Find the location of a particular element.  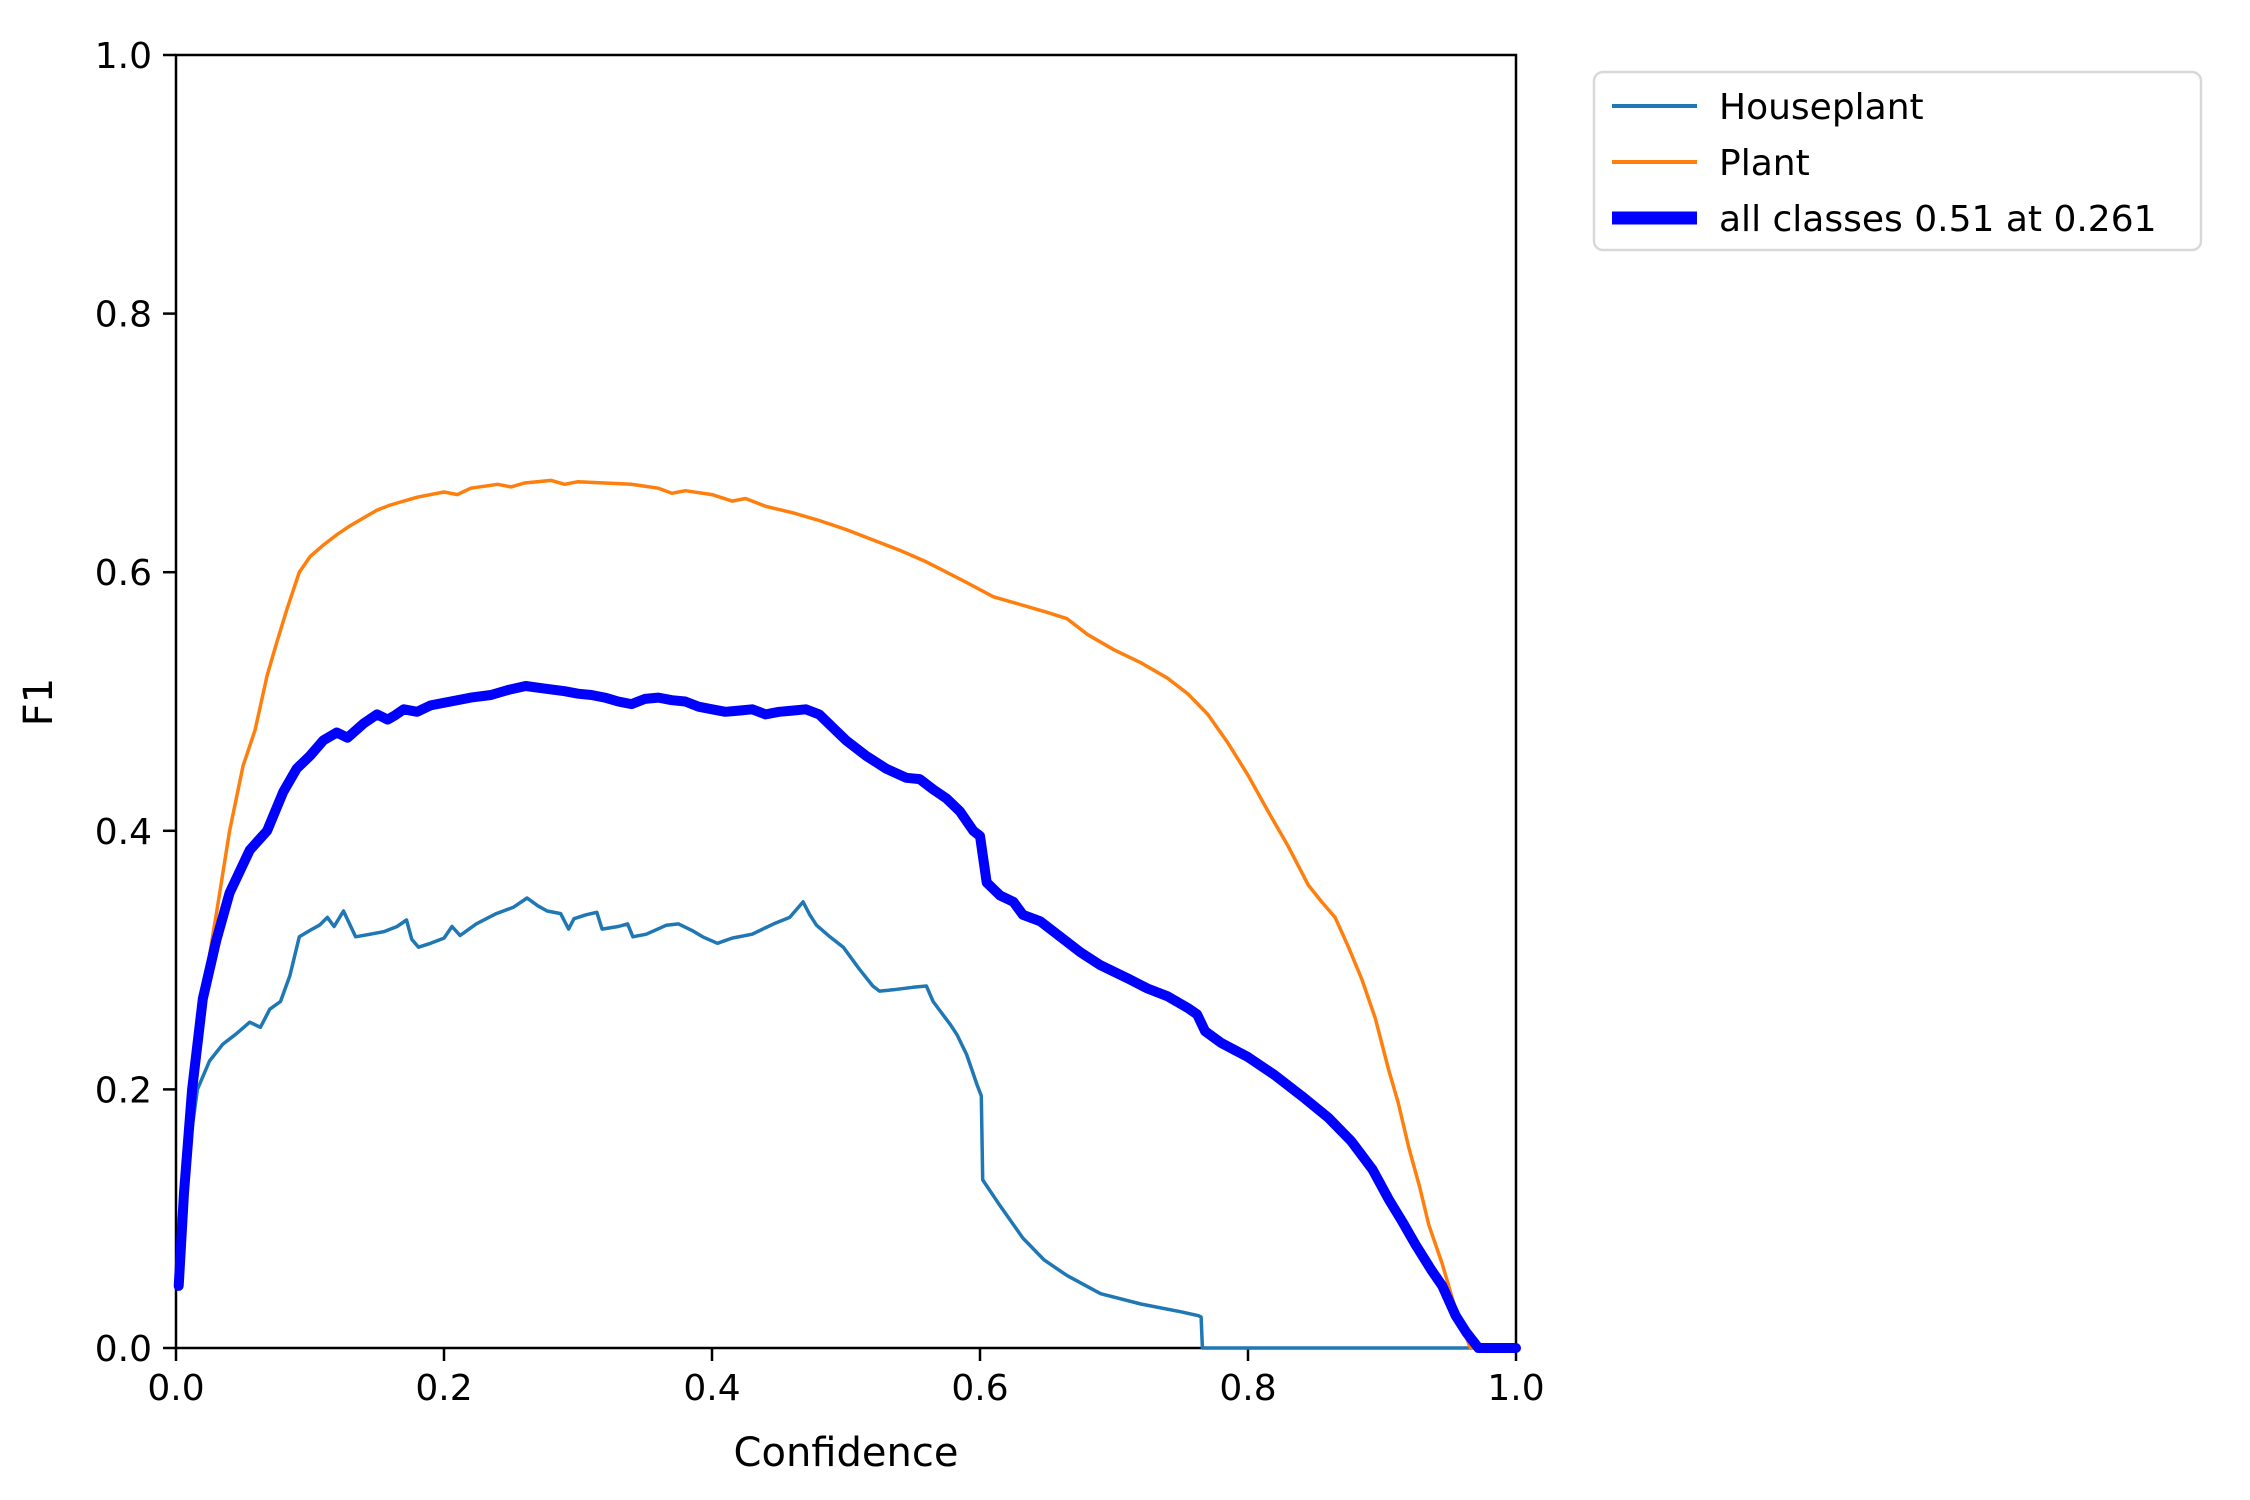

x-tick-label: 1.0 is located at coordinates (1515, 1388).